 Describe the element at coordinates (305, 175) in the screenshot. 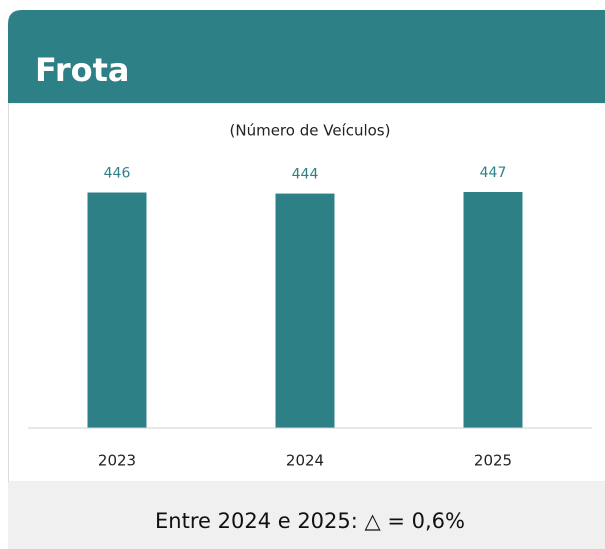

I see `value-label: 444` at that location.